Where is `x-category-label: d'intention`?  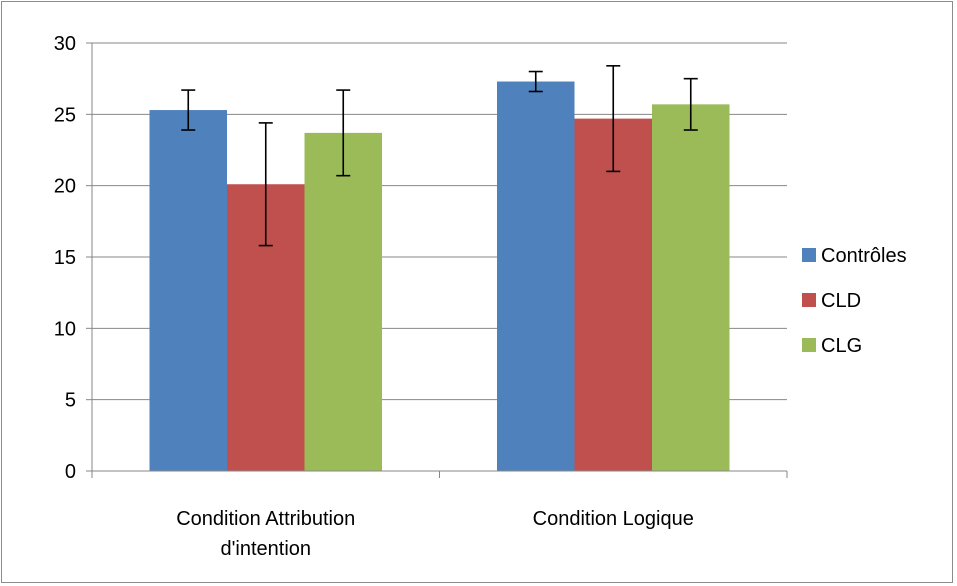
x-category-label: d'intention is located at coordinates (265, 549).